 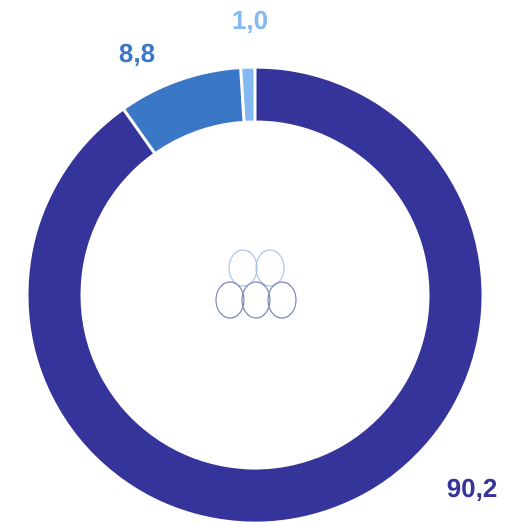 I want to click on donut-segment, so click(x=248, y=94).